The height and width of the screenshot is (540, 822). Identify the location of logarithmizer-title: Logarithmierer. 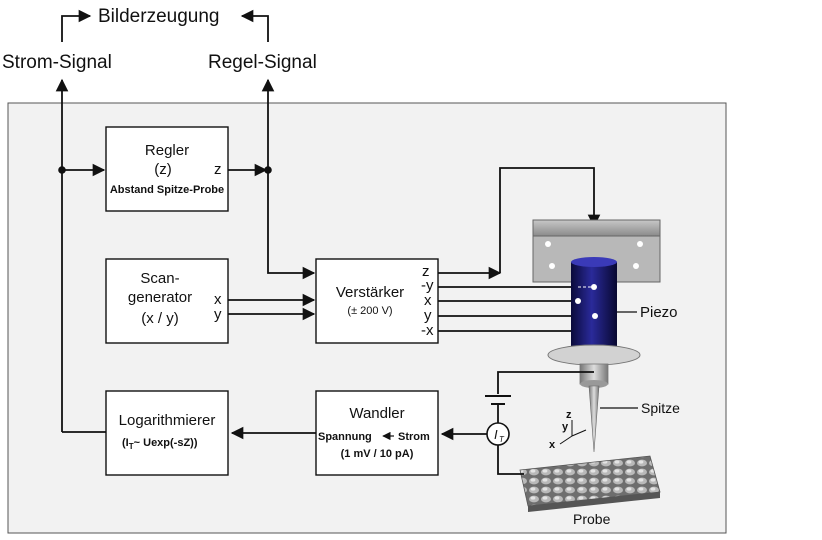
(167, 420).